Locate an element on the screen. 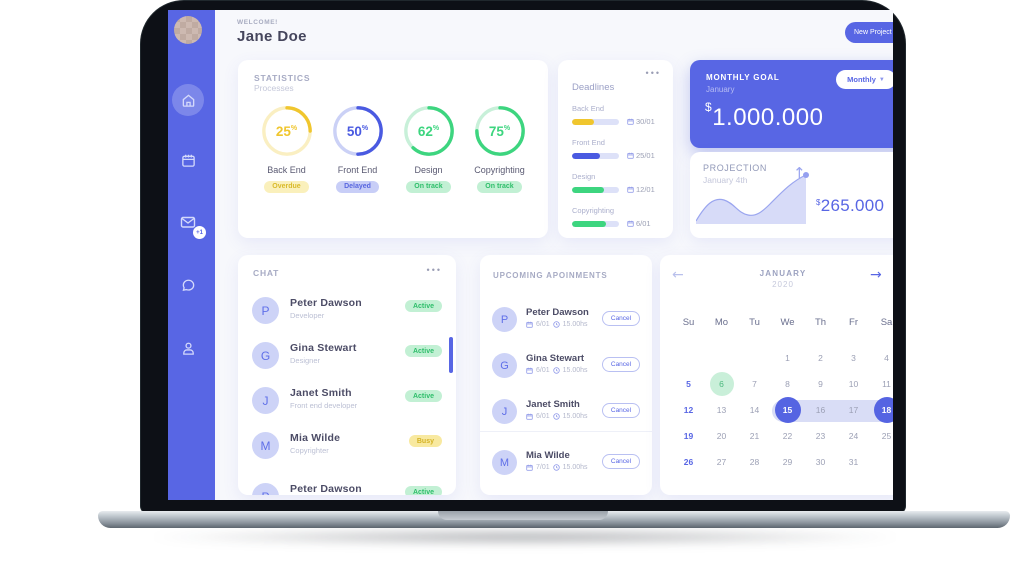 This screenshot has height=565, width=1029. calendar-day-range-start: 15 is located at coordinates (787, 410).